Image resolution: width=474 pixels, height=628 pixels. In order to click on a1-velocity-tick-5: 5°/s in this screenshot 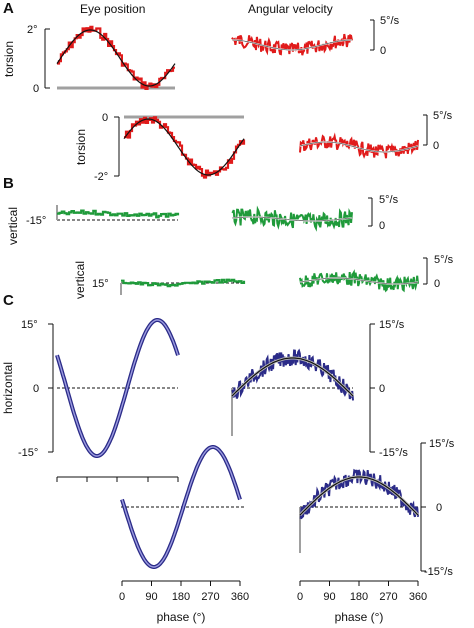, I will do `click(390, 21)`.